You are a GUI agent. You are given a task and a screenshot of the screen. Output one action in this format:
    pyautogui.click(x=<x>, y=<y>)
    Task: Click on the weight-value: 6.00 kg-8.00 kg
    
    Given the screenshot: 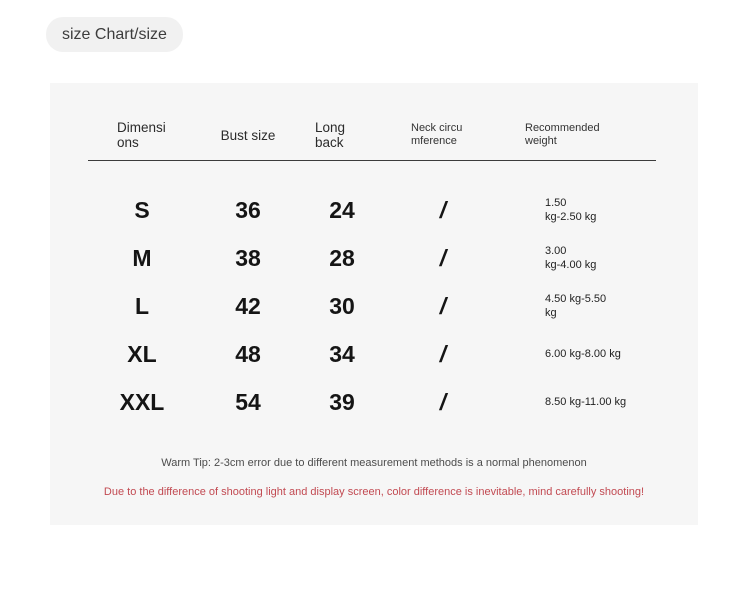 What is the action you would take?
    pyautogui.click(x=579, y=354)
    